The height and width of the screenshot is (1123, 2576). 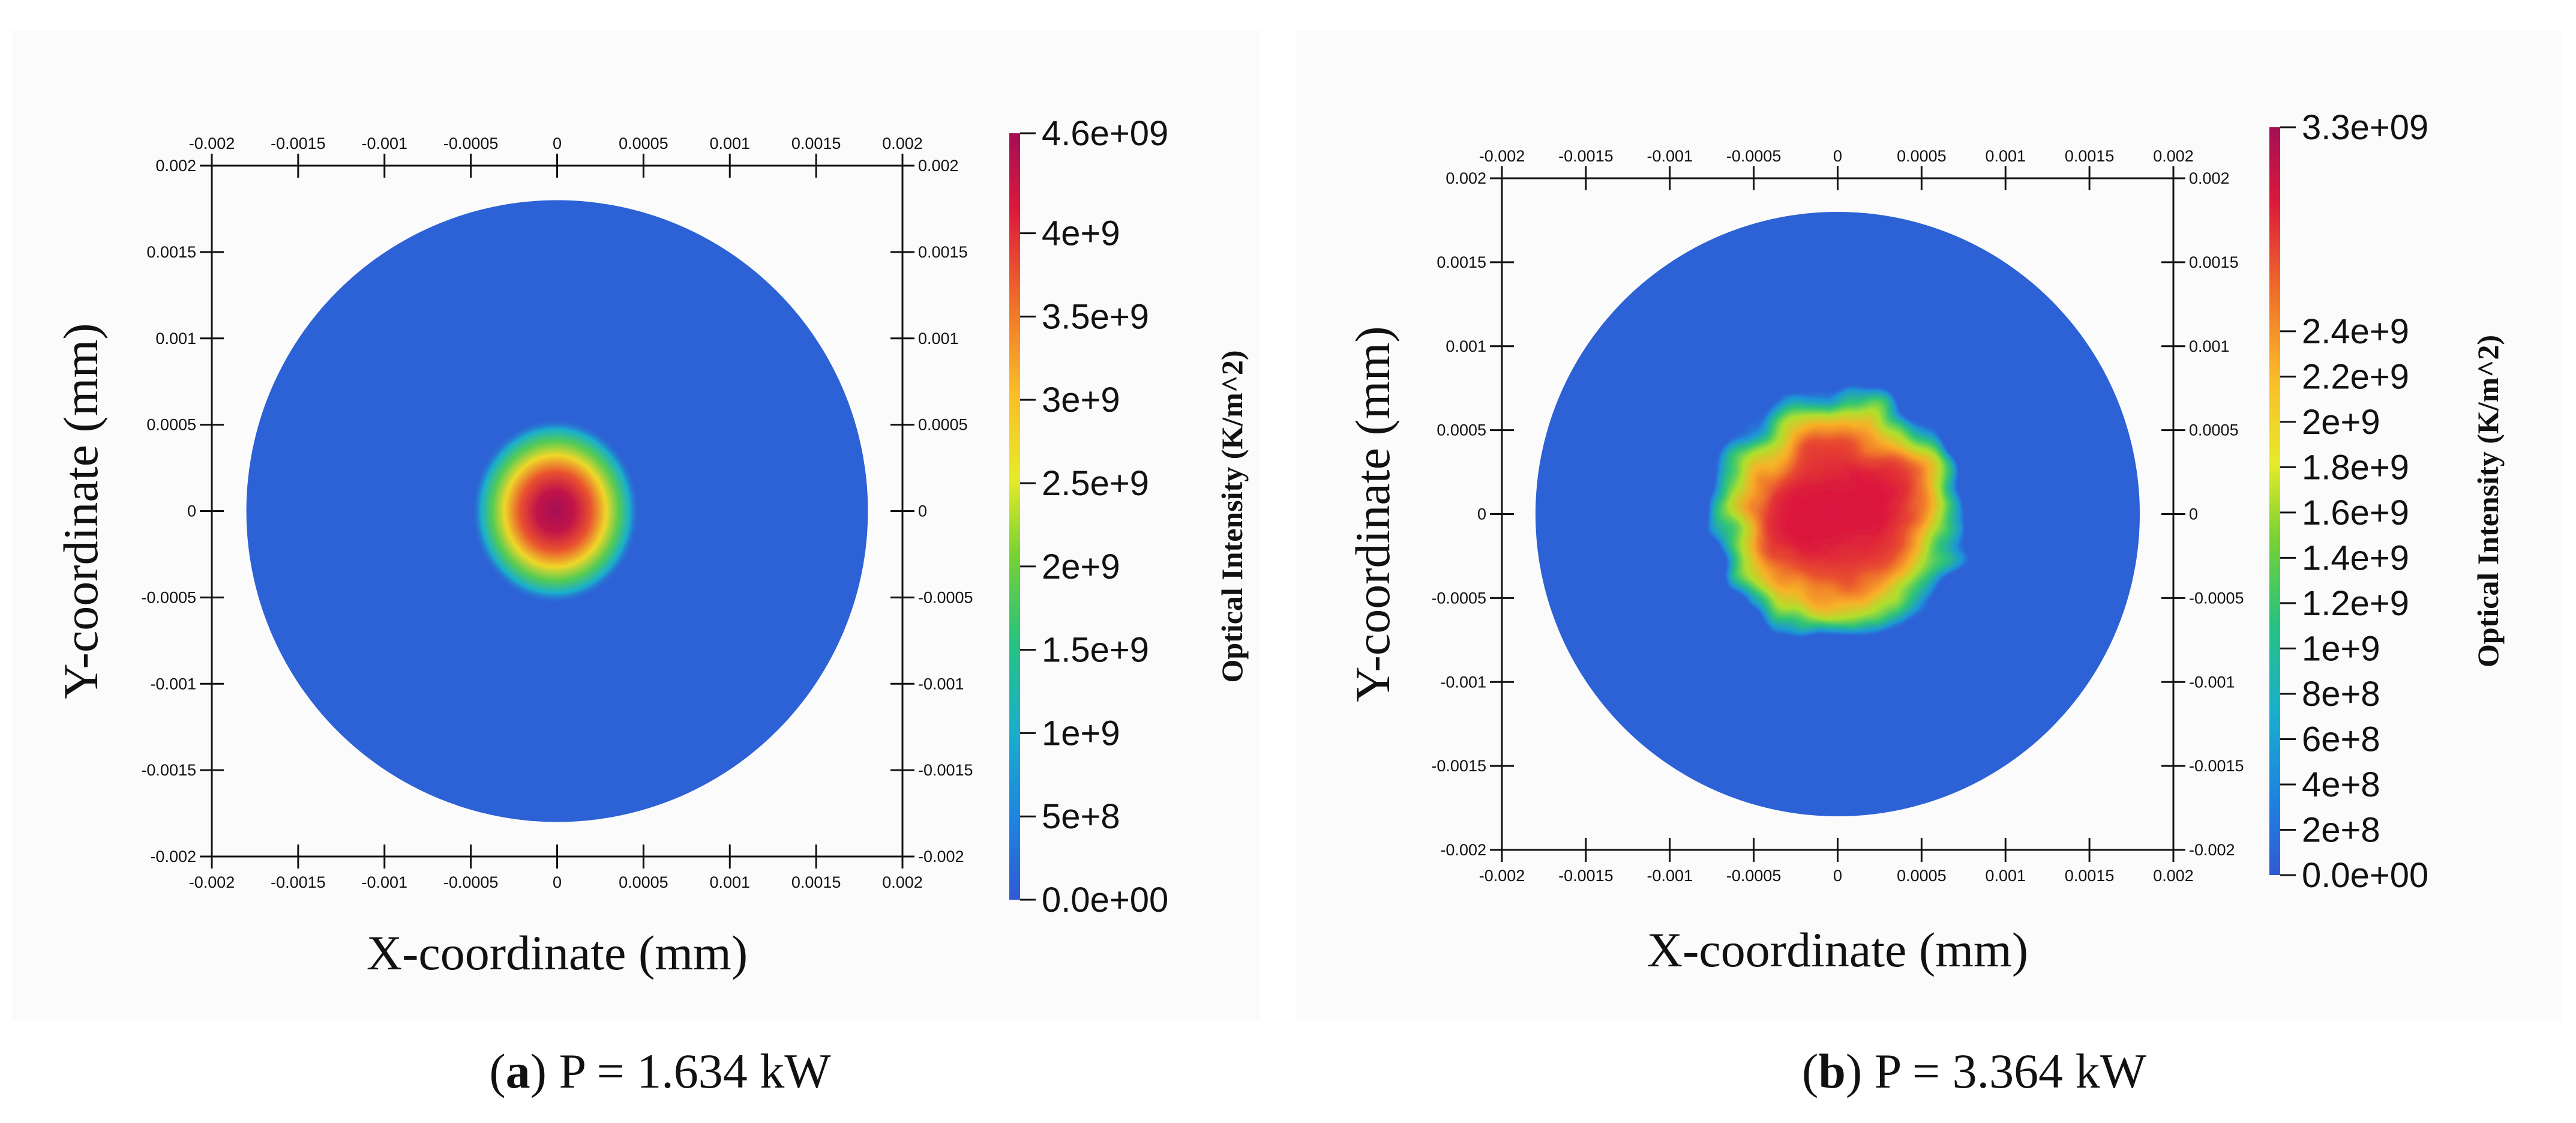 I want to click on y-tick-label-left-a: -0.002, so click(x=173, y=857).